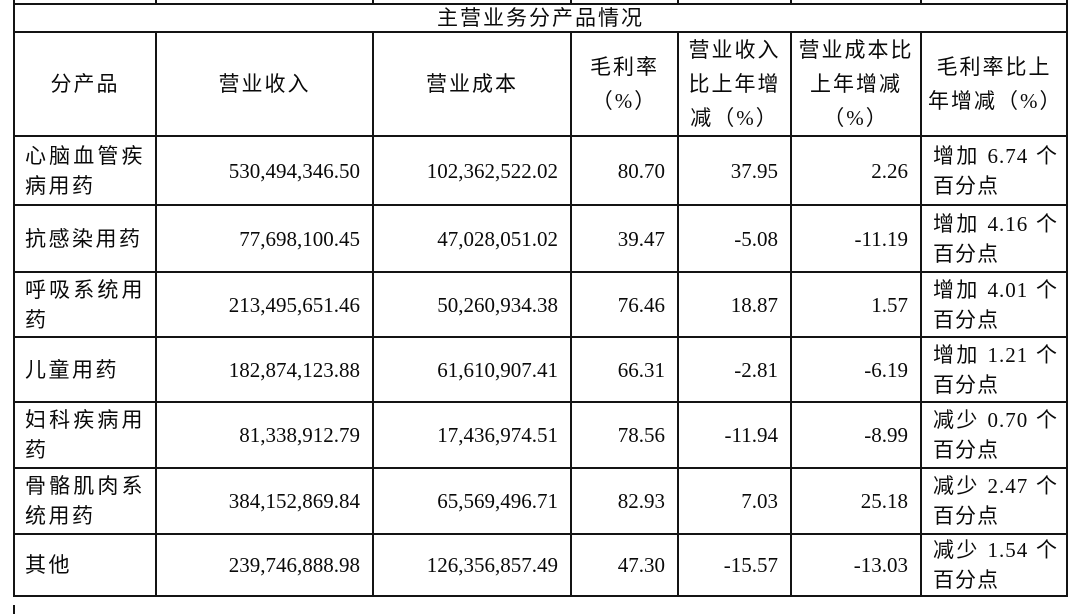  I want to click on cell-margin-yoy: 增加 4.16 个百分点, so click(994, 238).